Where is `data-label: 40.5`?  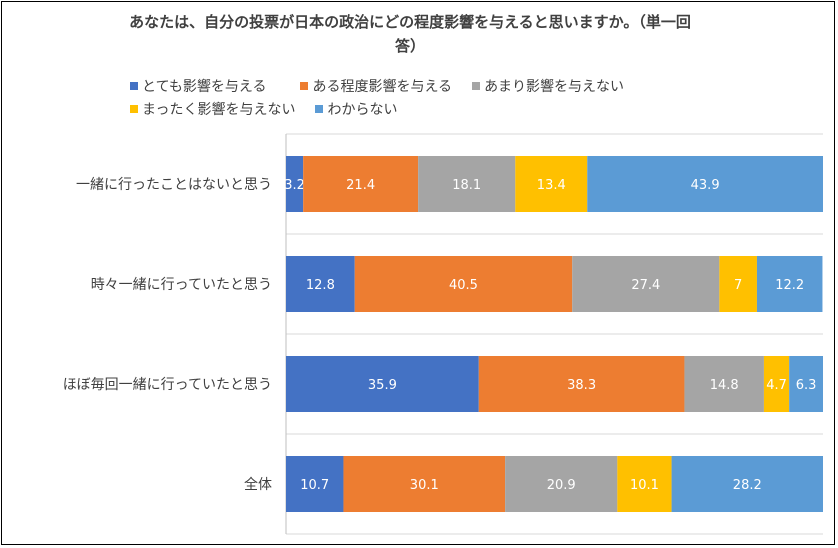
data-label: 40.5 is located at coordinates (463, 285).